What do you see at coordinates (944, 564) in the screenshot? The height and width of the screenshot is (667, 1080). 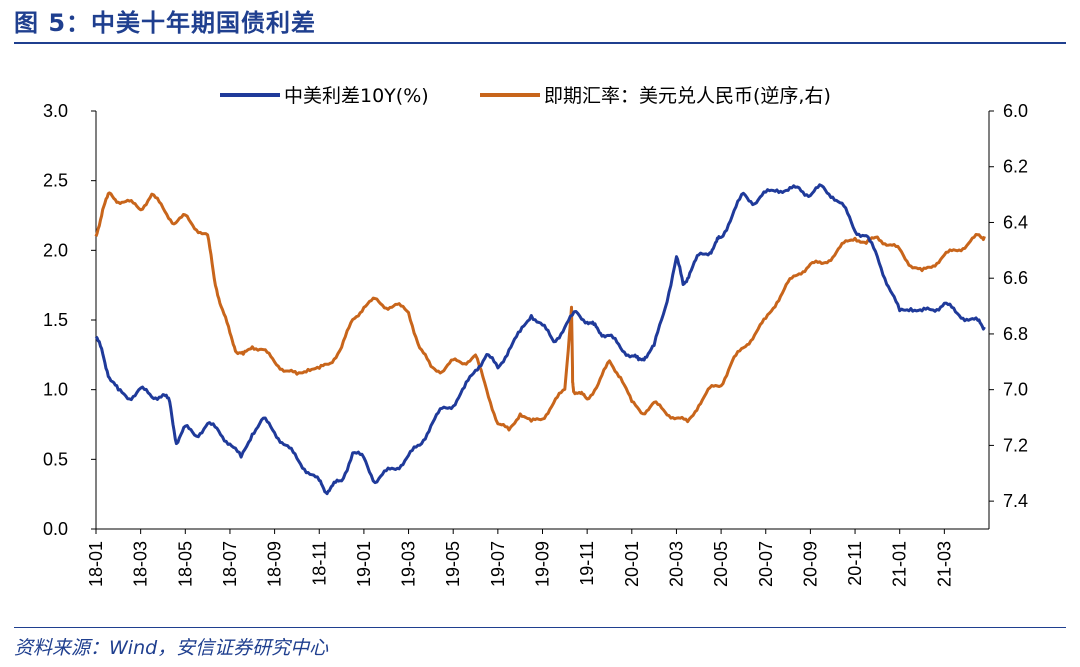 I see `x-tick-label: 21-03` at bounding box center [944, 564].